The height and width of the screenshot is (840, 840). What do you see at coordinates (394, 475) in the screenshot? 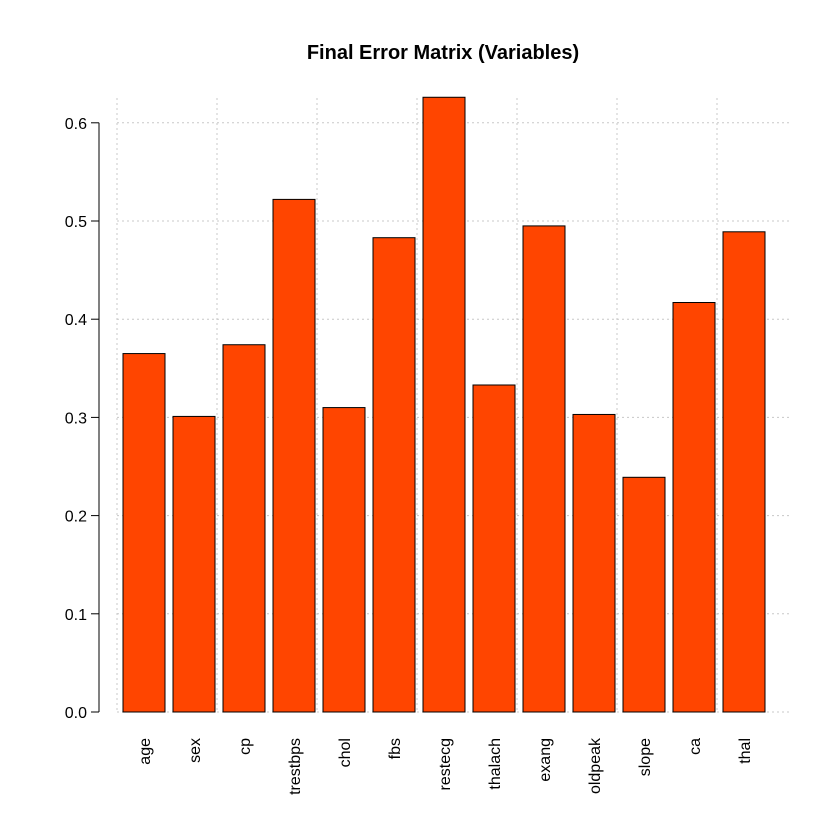
I see `bar-fbs` at bounding box center [394, 475].